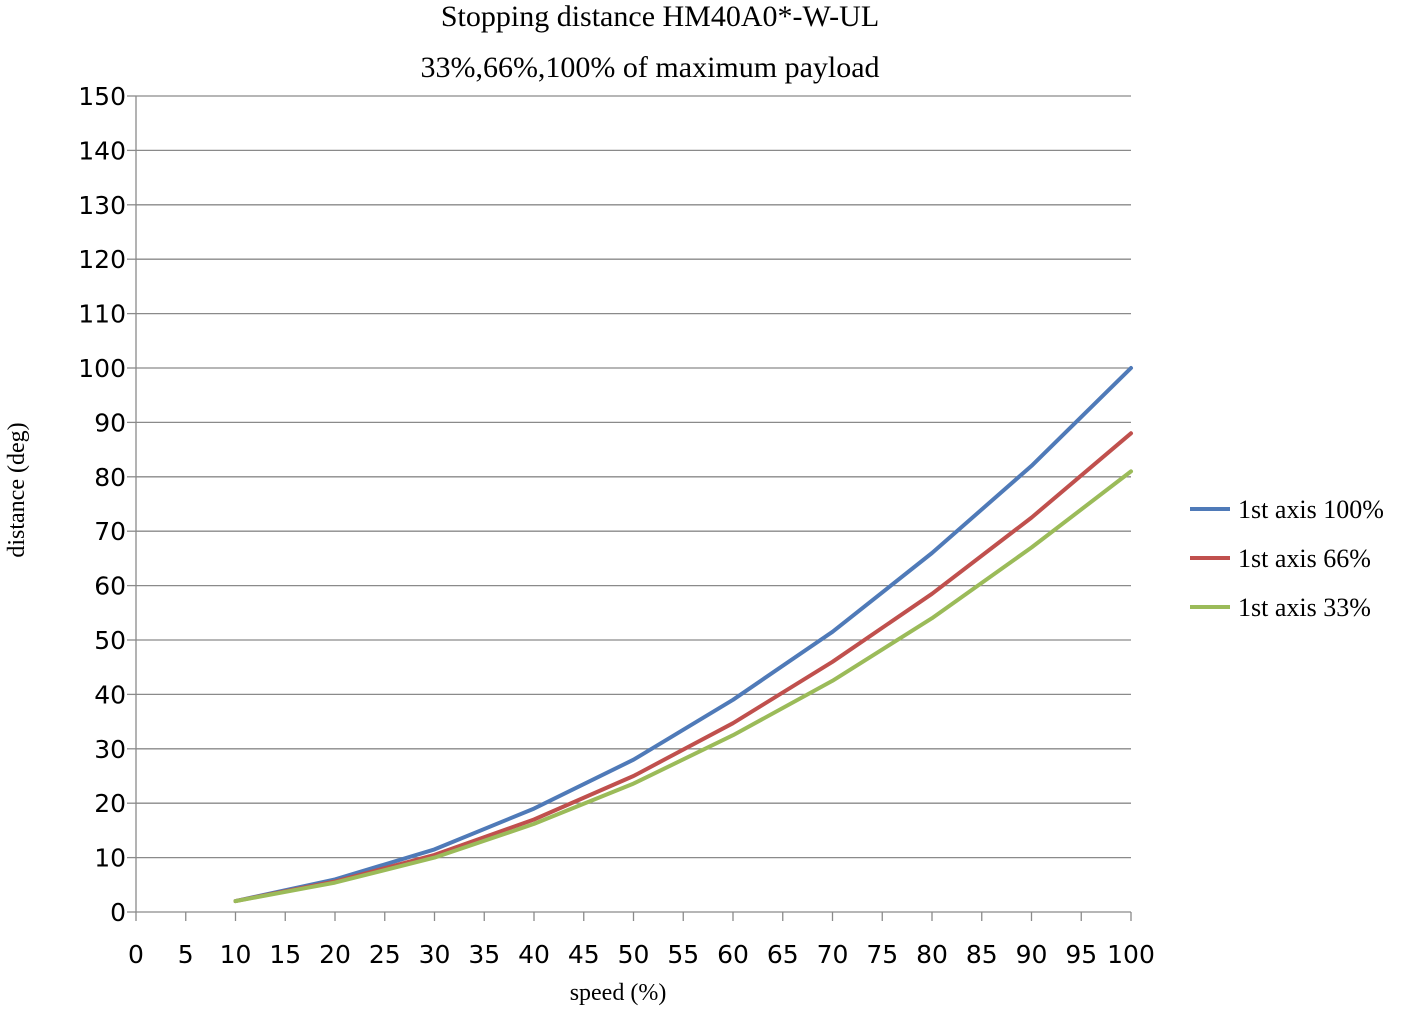 Image resolution: width=1402 pixels, height=1009 pixels. Describe the element at coordinates (634, 954) in the screenshot. I see `x-tick-label: 50` at that location.